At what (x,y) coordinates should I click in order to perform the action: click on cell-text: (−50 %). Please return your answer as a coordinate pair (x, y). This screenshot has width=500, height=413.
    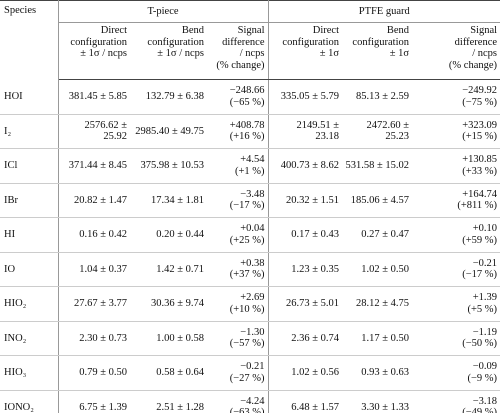
    Looking at the image, I should click on (480, 344).